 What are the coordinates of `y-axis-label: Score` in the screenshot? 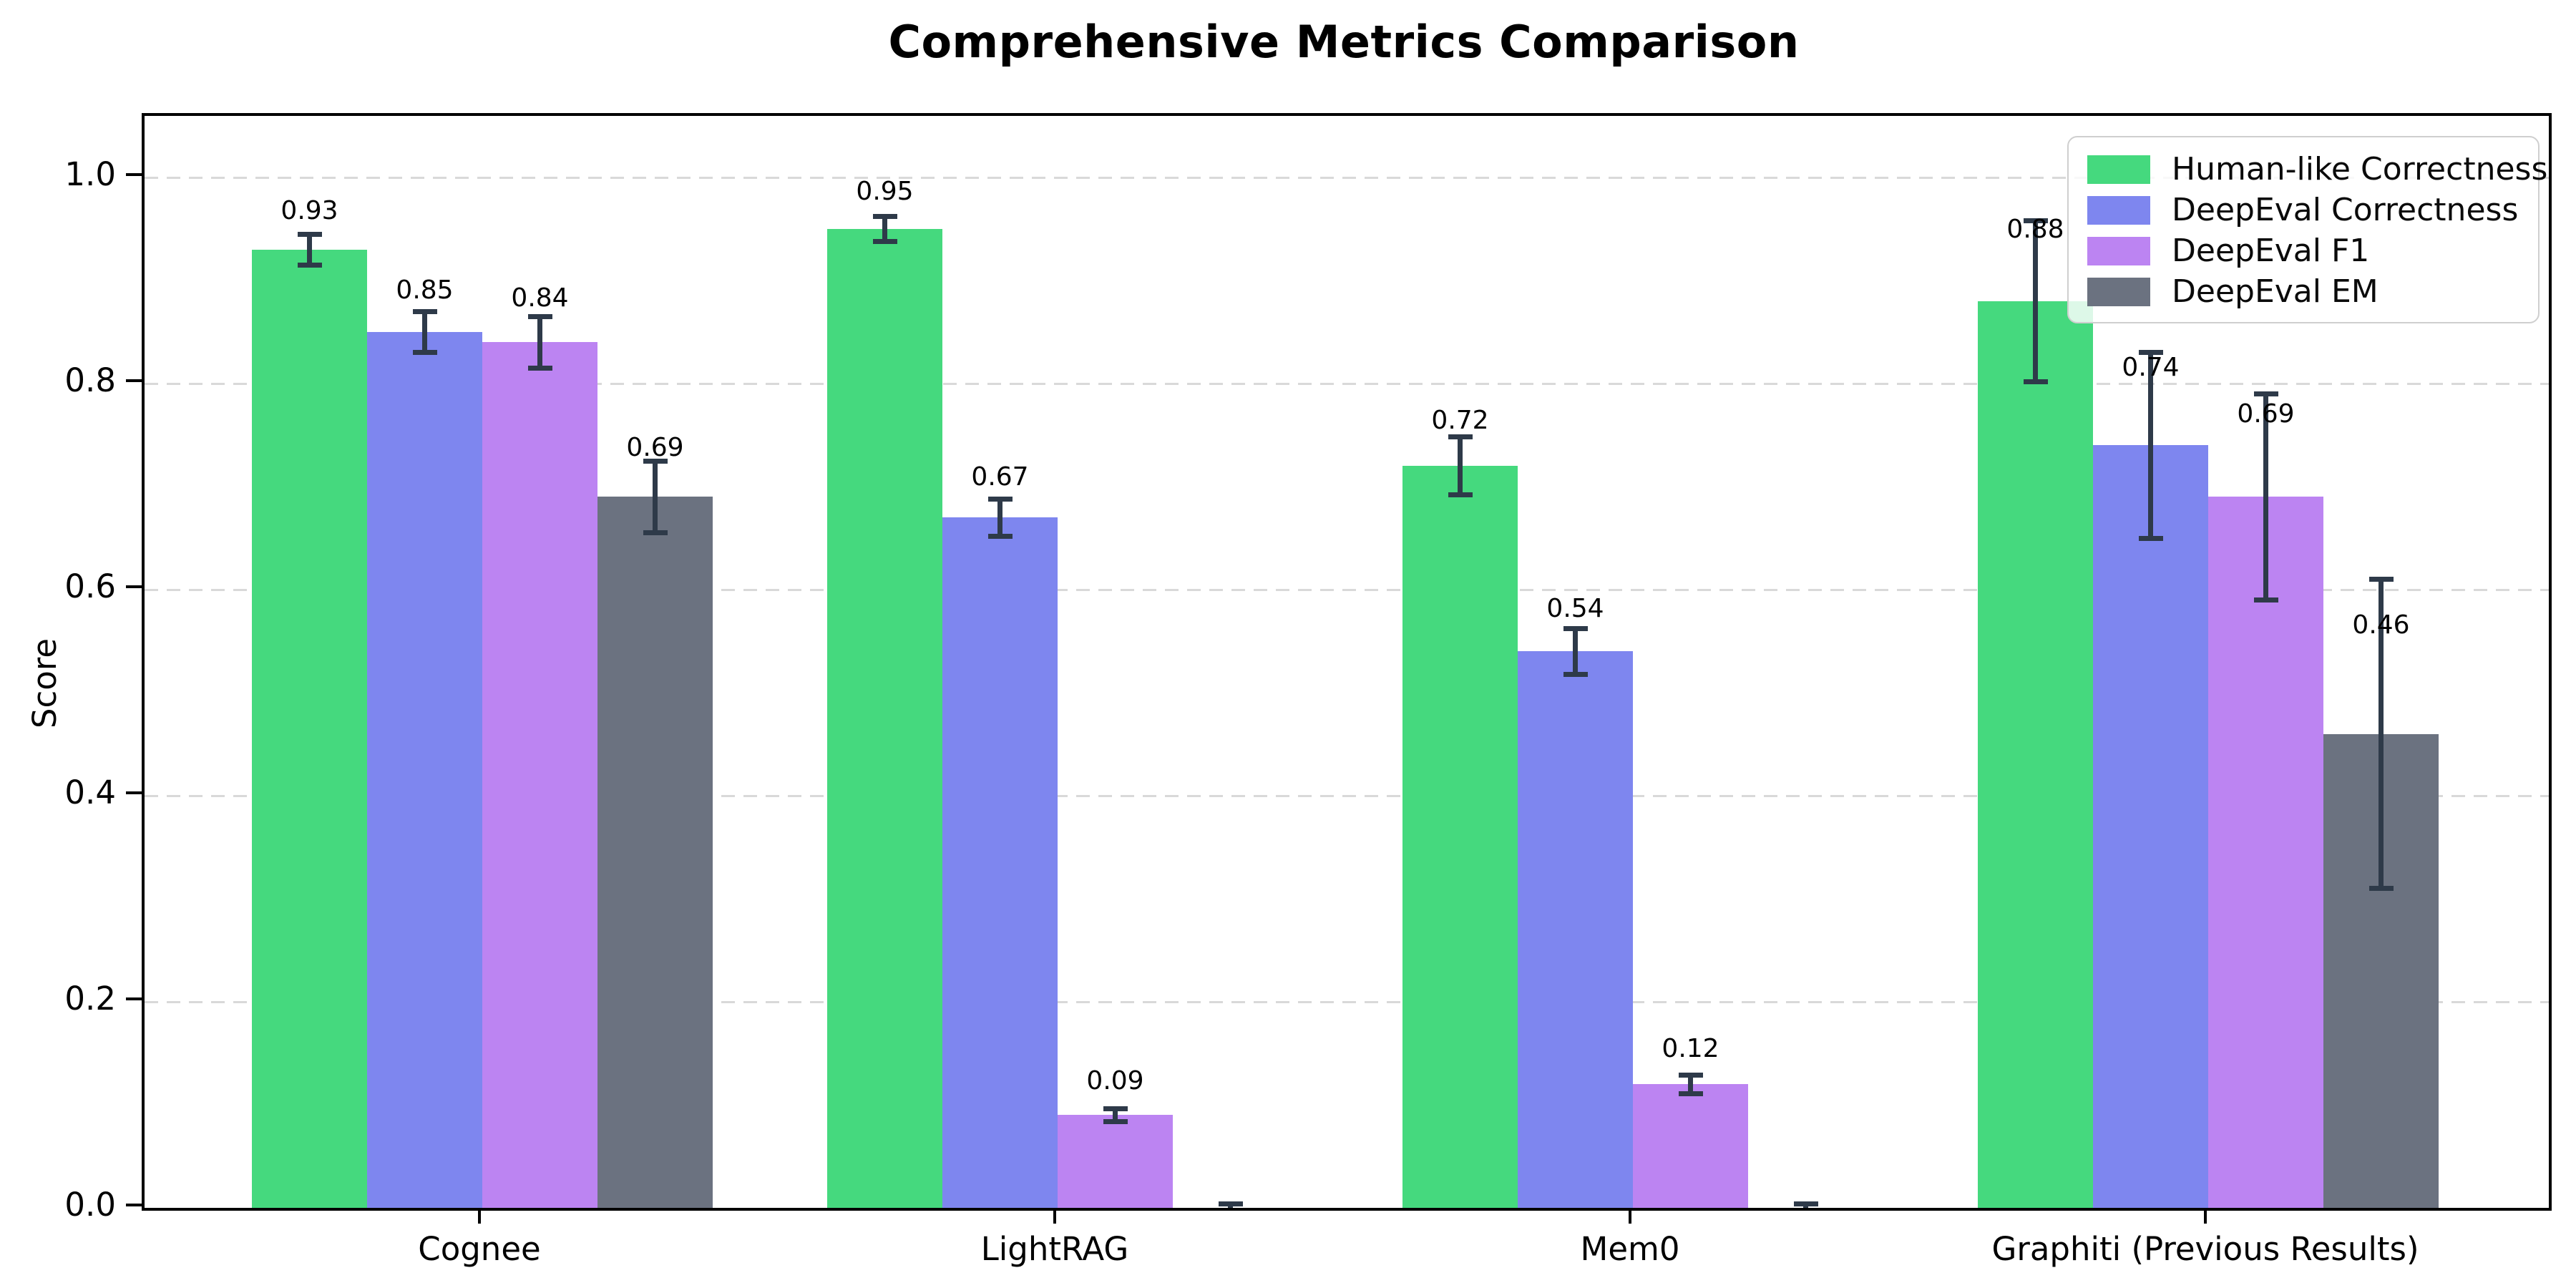 It's located at (45, 683).